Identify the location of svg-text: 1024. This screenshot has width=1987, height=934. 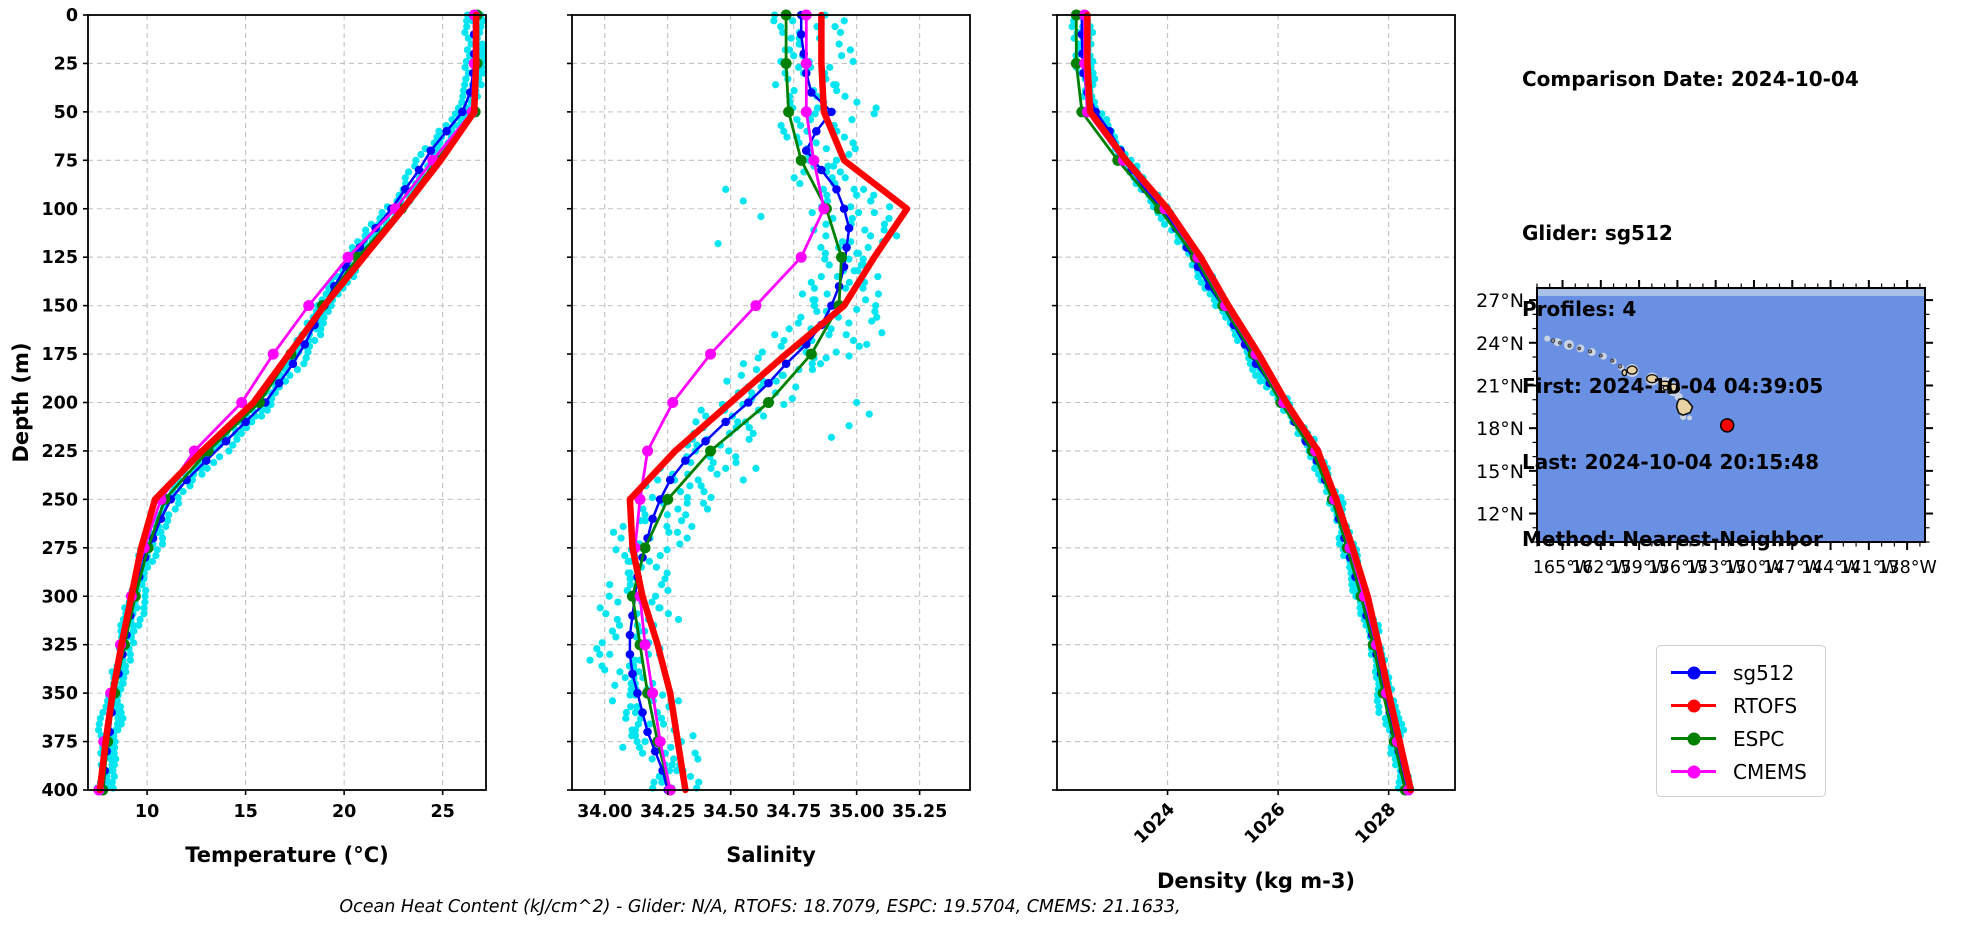
(1154, 823).